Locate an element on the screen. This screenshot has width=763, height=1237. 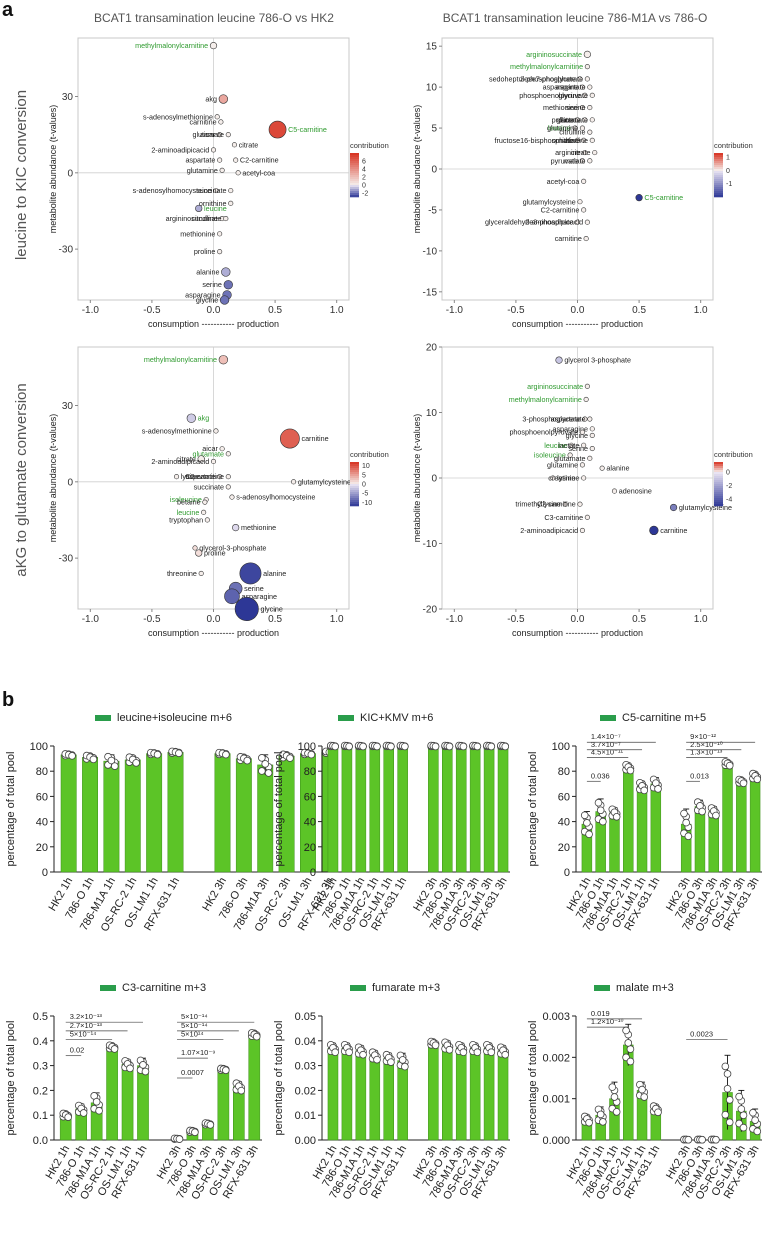
x-axis-label: consumption ----------- production is located at coordinates (213, 633).